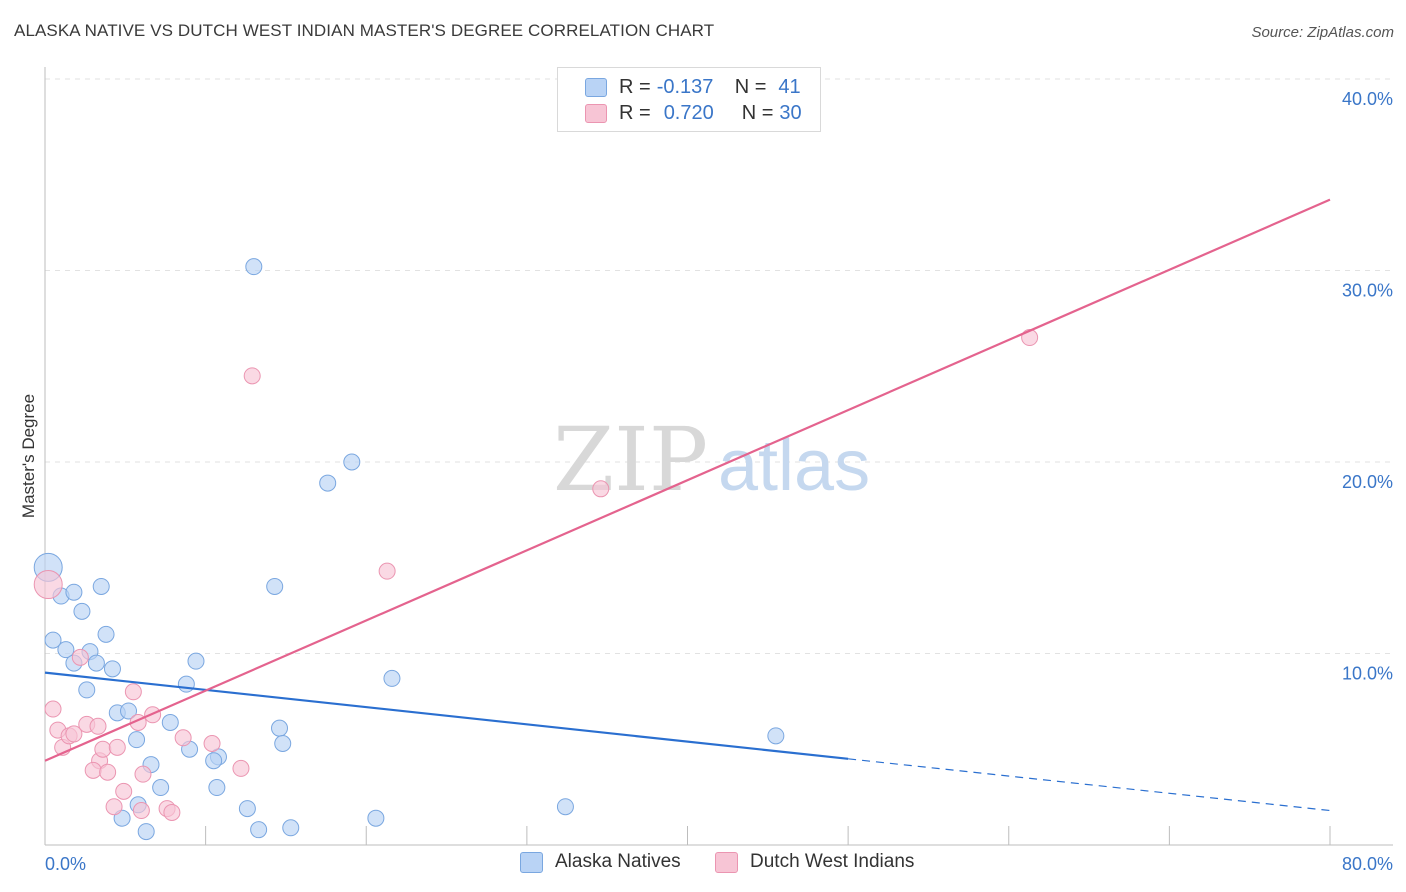 Image resolution: width=1406 pixels, height=892 pixels. What do you see at coordinates (446, 715) in the screenshot?
I see `alaska-natives-trendline` at bounding box center [446, 715].